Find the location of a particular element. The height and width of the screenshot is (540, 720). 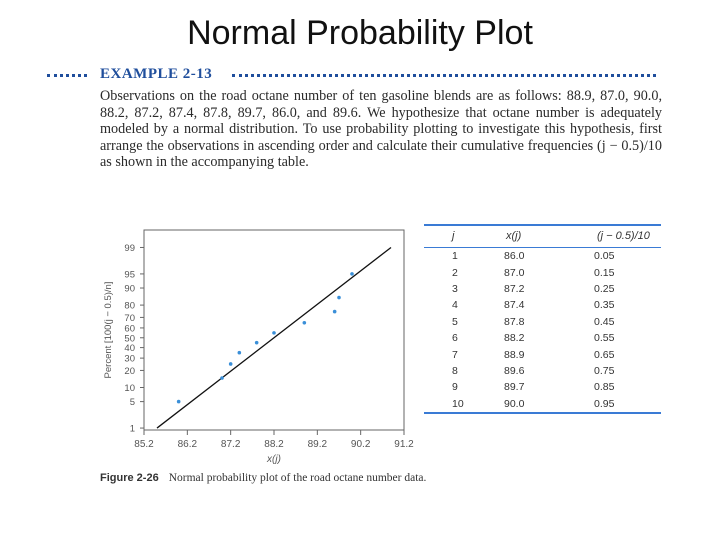

x-tick-label: 90.2 is located at coordinates (361, 444).